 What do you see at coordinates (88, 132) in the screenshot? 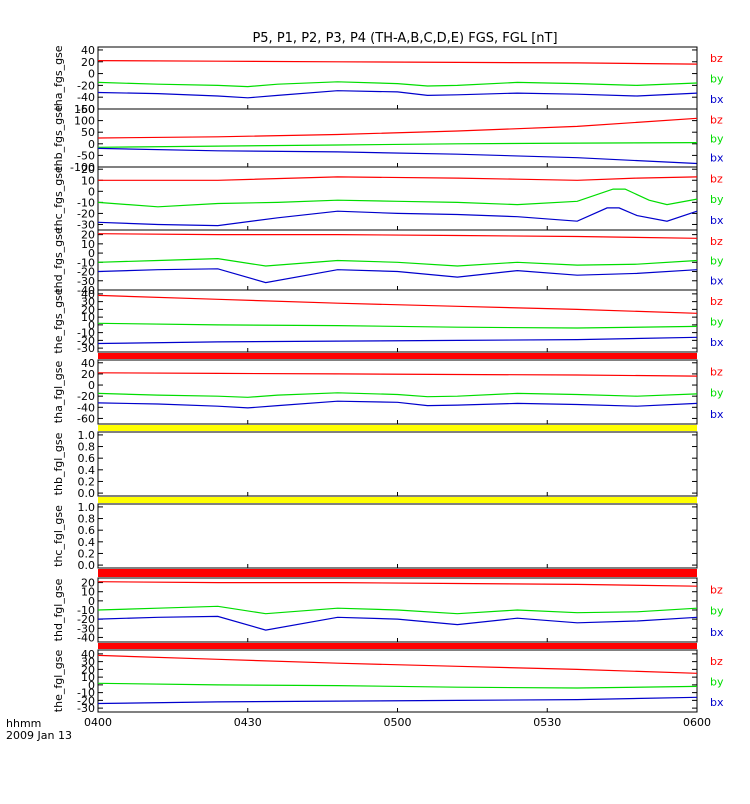
I see `y-tick-label: 50` at bounding box center [88, 132].